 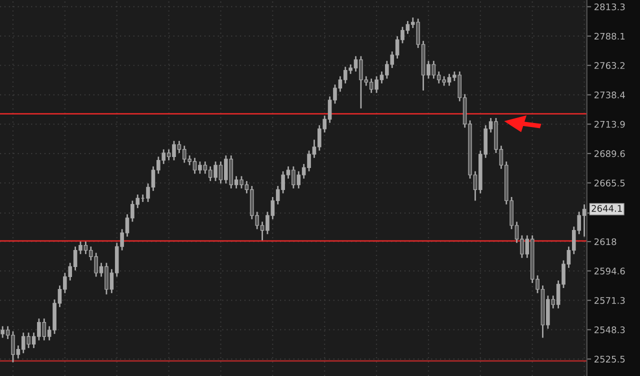 What do you see at coordinates (605, 242) in the screenshot?
I see `y-tick-label: 2618` at bounding box center [605, 242].